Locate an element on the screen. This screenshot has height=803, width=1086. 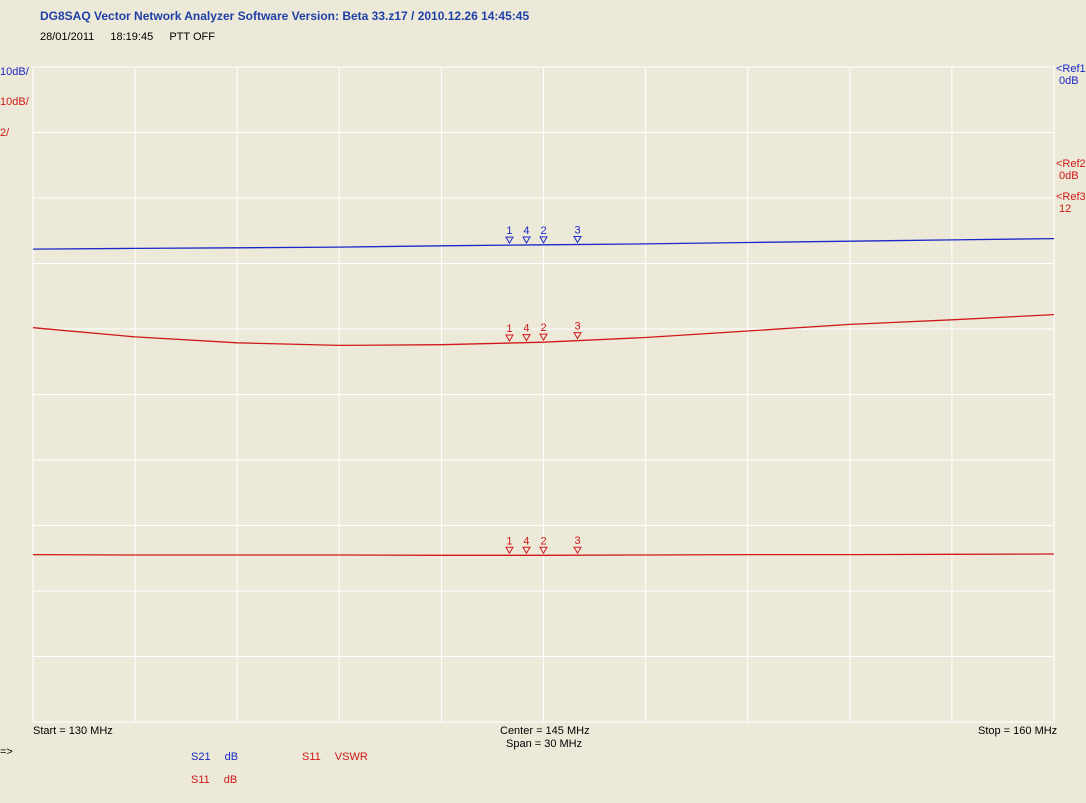
trace-legend-s21-db: S21 dB is located at coordinates (215, 757).